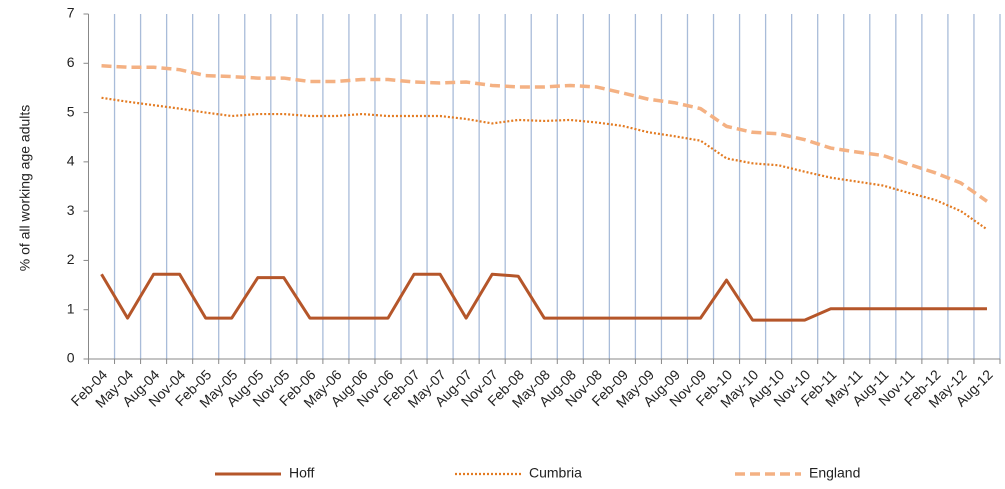 This screenshot has width=1005, height=489. I want to click on series-line, so click(543, 297).